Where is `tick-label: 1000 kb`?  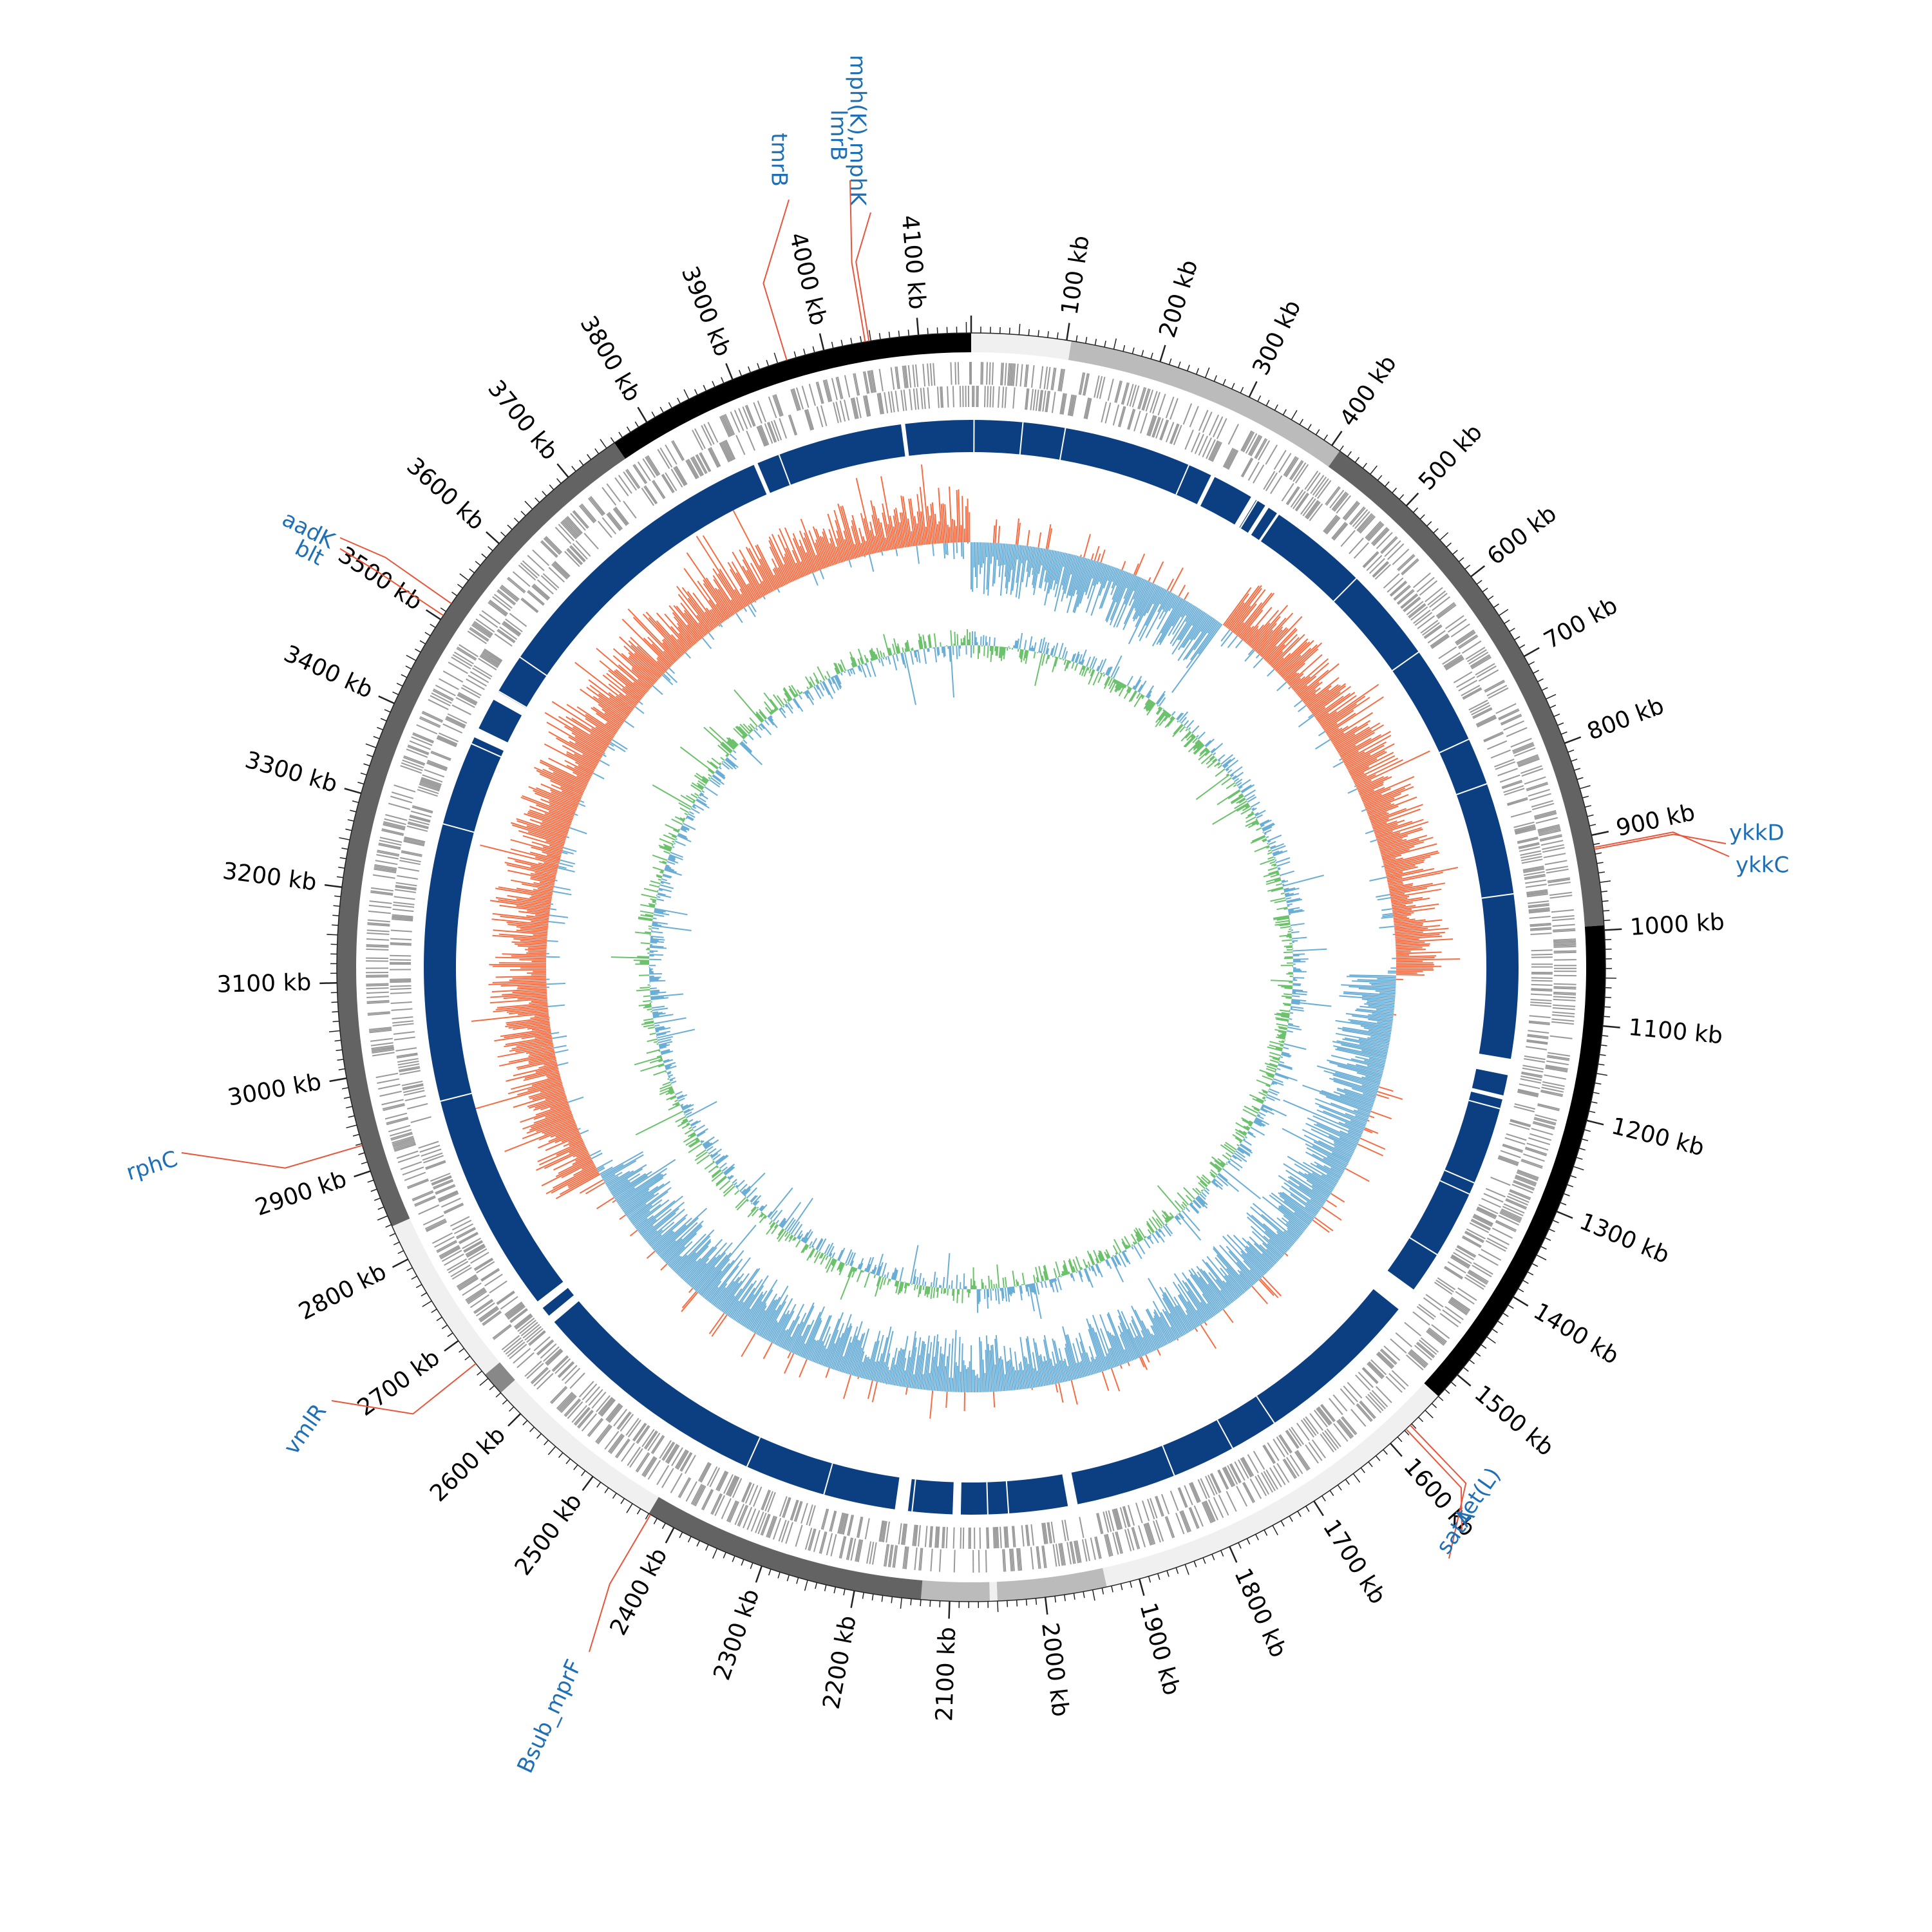
tick-label: 1000 kb is located at coordinates (1677, 925).